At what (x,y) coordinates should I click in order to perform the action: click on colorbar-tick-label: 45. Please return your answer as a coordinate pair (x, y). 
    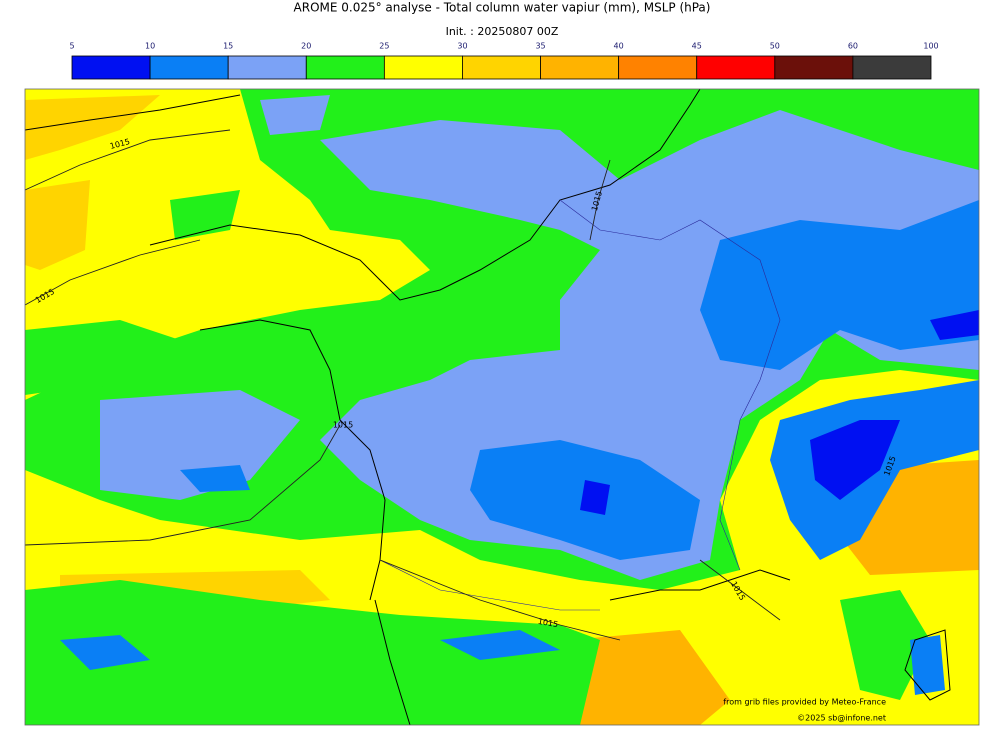
    Looking at the image, I should click on (697, 46).